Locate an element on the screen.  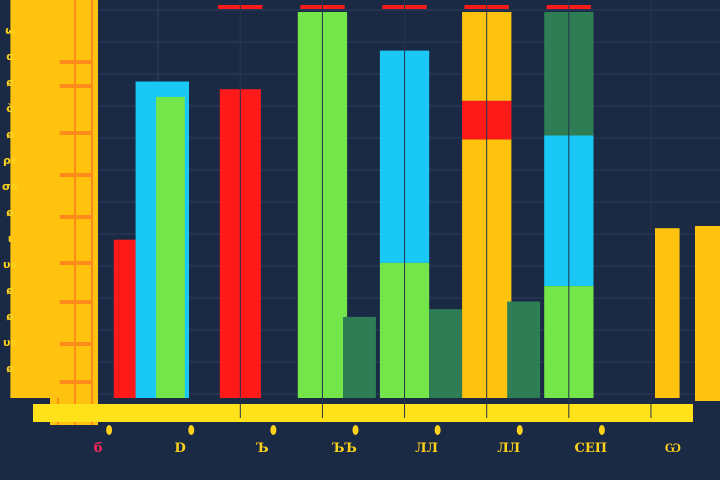
x-tick-label: СЕП is located at coordinates (591, 448).